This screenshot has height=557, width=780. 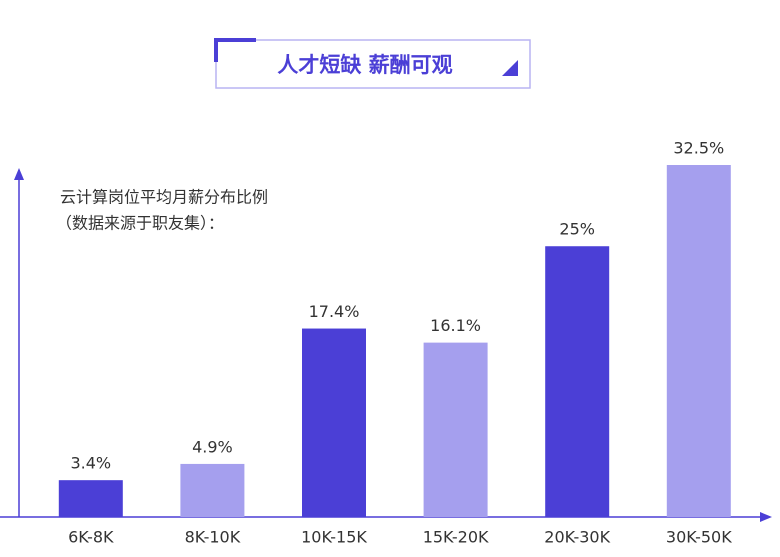 What do you see at coordinates (456, 537) in the screenshot?
I see `x-tick-label: 15K-20K` at bounding box center [456, 537].